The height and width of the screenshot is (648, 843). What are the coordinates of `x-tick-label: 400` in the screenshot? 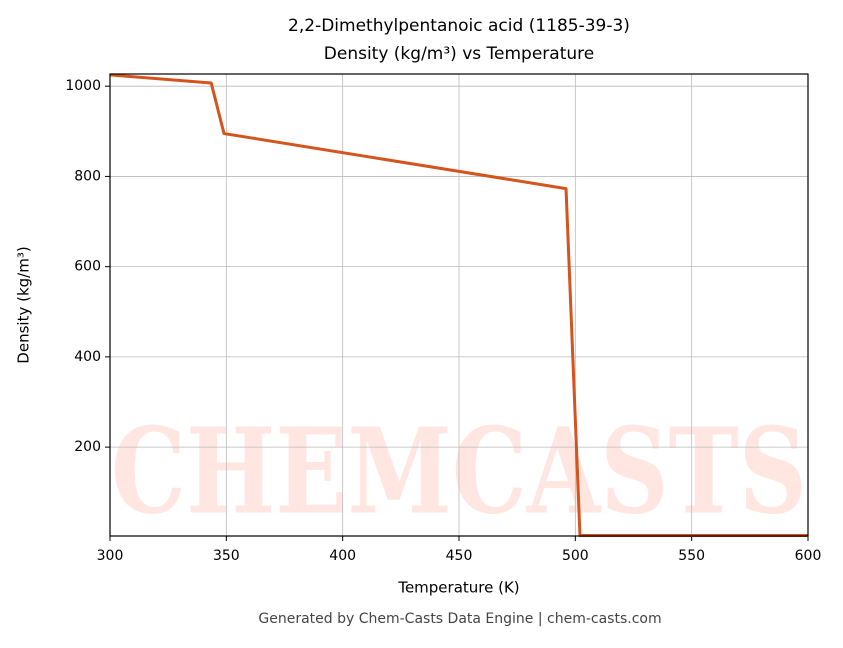 It's located at (342, 556).